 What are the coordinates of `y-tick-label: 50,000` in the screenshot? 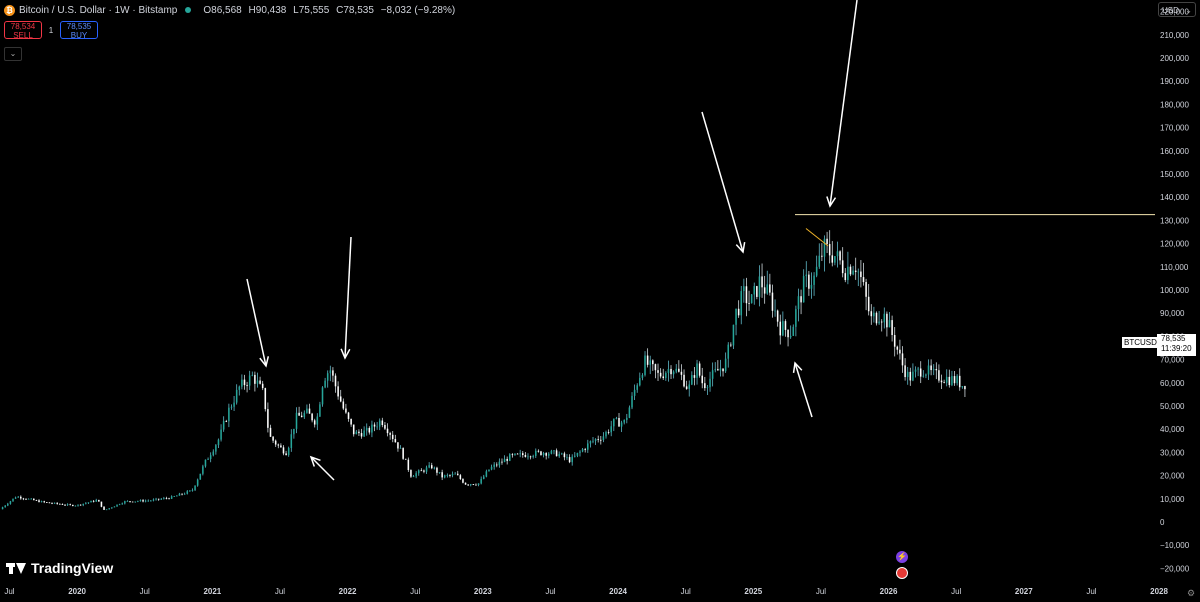 It's located at (1172, 406).